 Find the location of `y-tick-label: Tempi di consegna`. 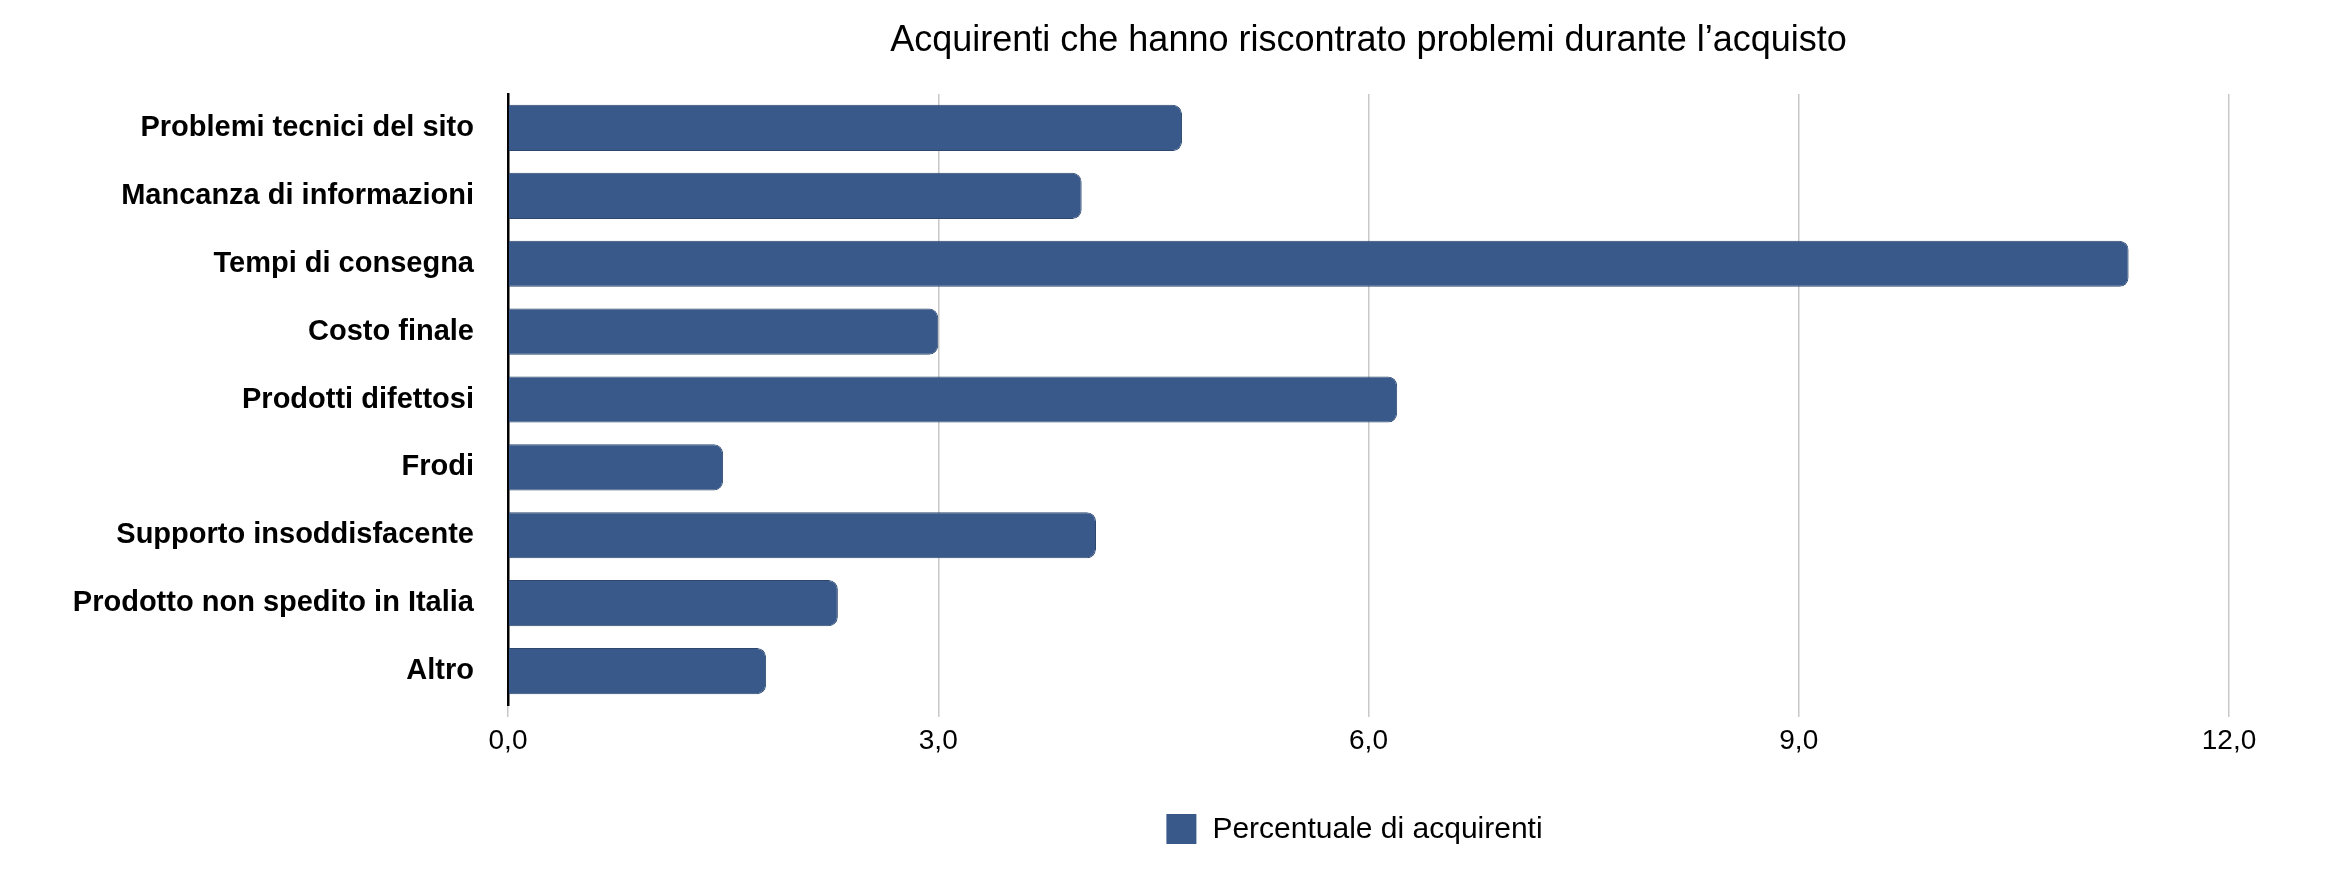

y-tick-label: Tempi di consegna is located at coordinates (344, 261).